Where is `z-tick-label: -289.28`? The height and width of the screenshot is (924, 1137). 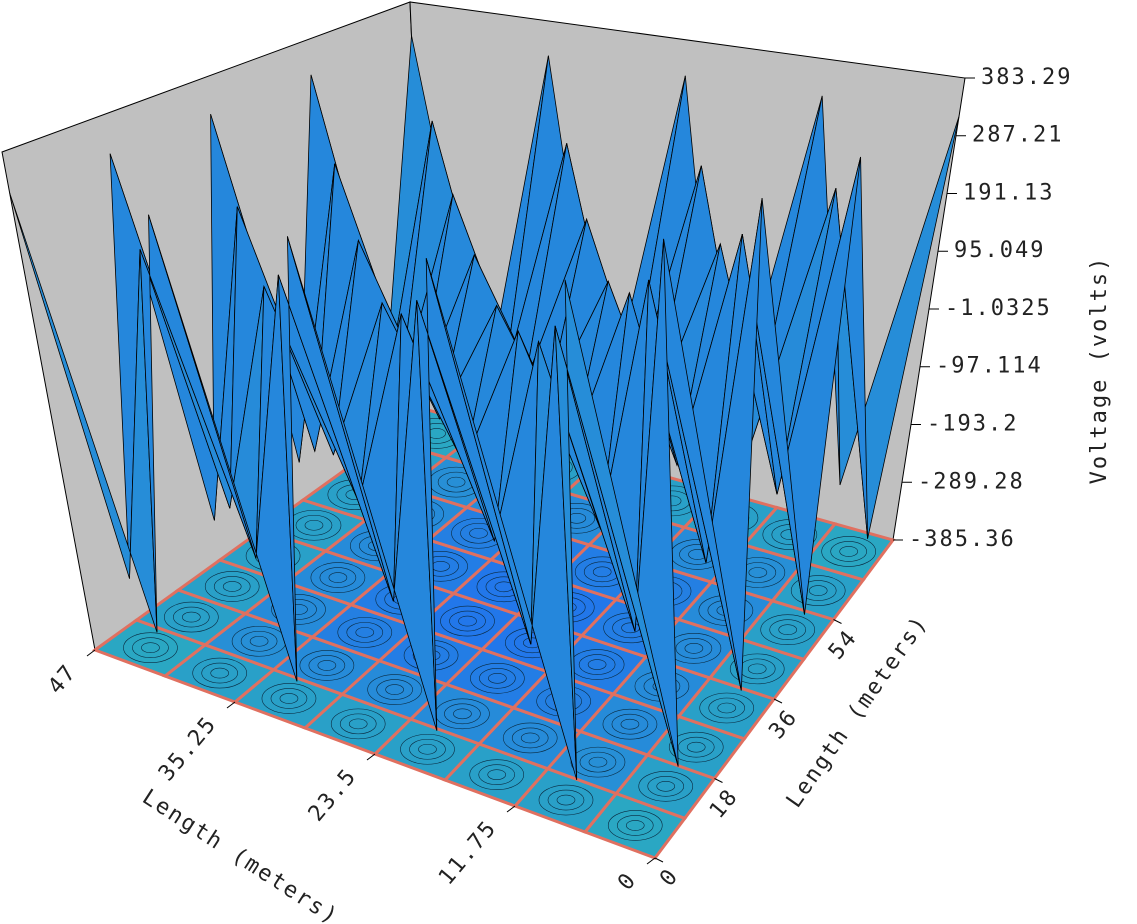 z-tick-label: -289.28 is located at coordinates (971, 481).